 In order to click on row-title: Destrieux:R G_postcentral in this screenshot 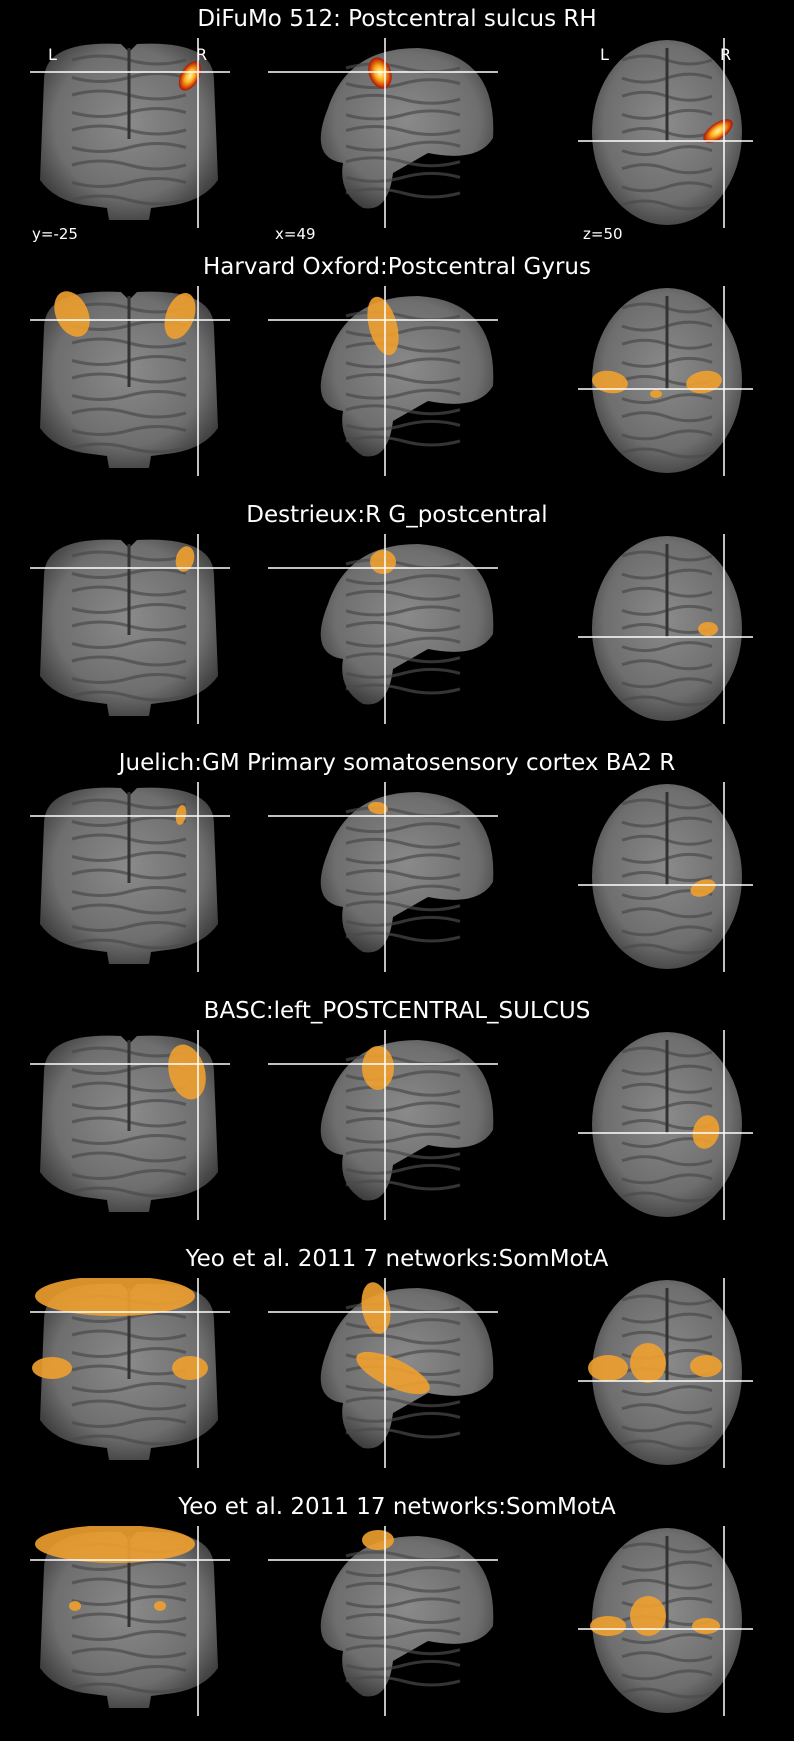, I will do `click(397, 515)`.